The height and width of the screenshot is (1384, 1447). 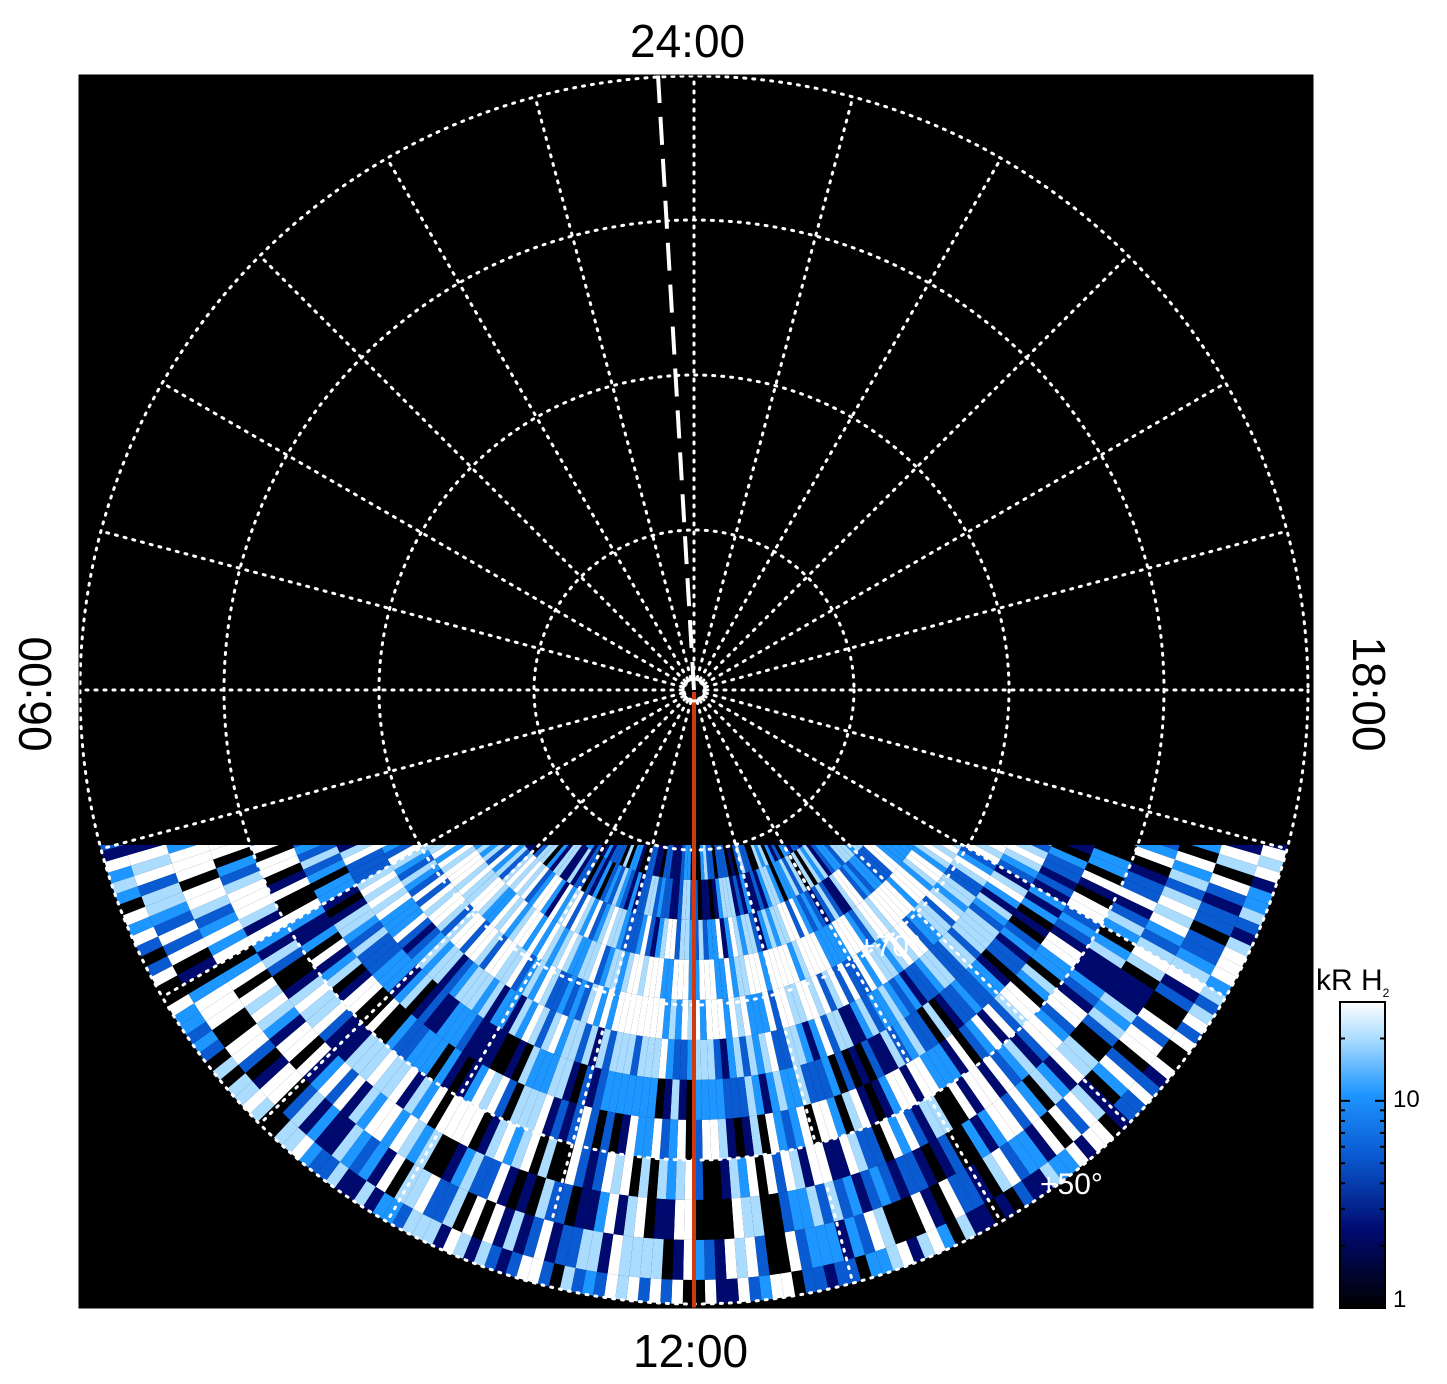 I want to click on grid-spoke, so click(x=775, y=387).